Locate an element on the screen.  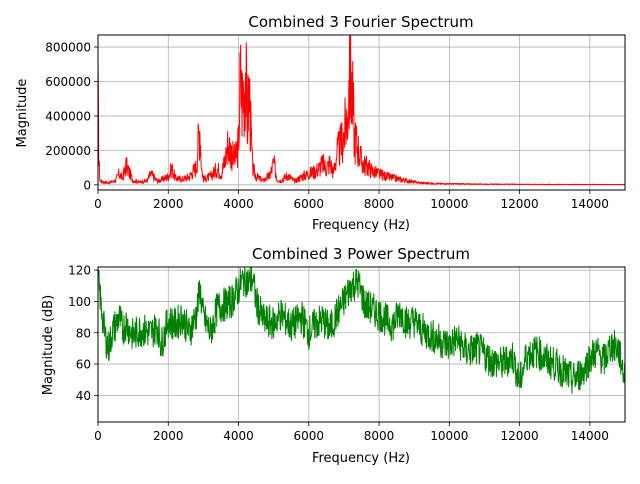
fourier-x-ticks: 0 2000 4000 6000 8000 10000 12000 14000 is located at coordinates (351, 200).